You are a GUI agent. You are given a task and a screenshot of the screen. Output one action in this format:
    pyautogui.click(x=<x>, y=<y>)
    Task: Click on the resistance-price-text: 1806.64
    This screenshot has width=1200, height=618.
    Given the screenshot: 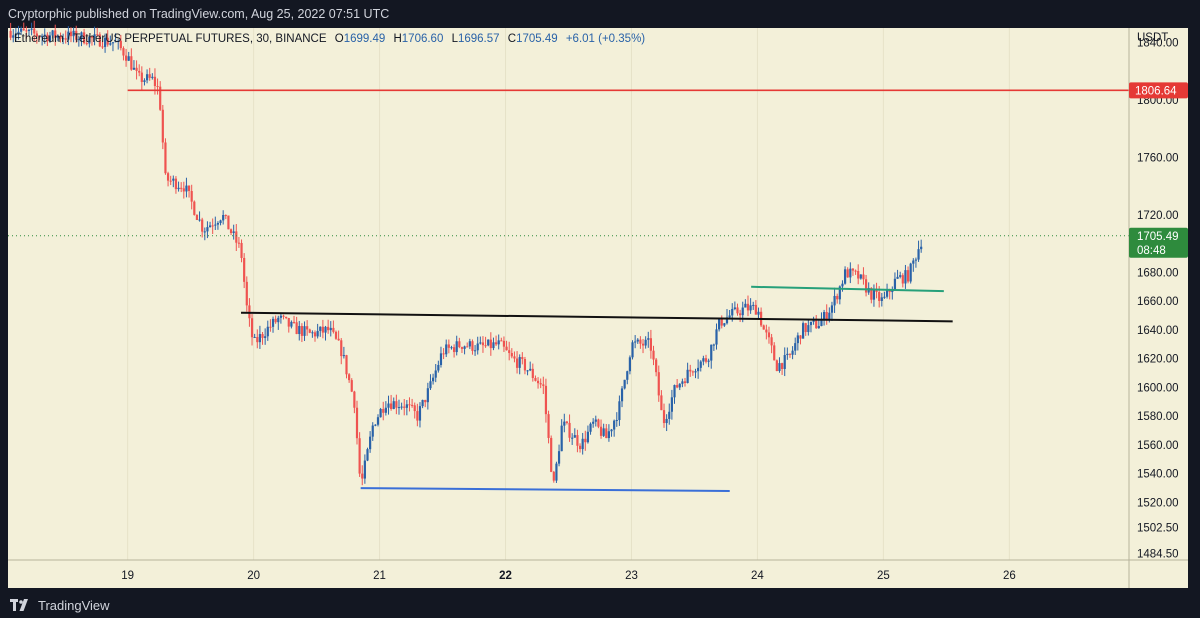 What is the action you would take?
    pyautogui.click(x=1156, y=91)
    